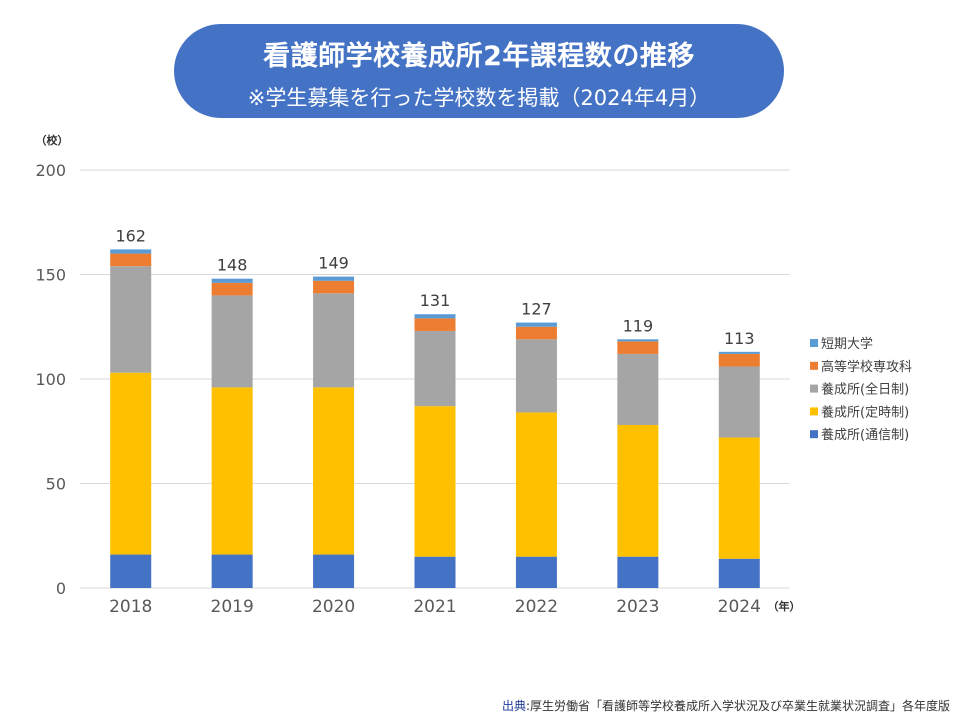 This screenshot has width=960, height=720. What do you see at coordinates (50, 275) in the screenshot?
I see `y-tick-label: 150` at bounding box center [50, 275].